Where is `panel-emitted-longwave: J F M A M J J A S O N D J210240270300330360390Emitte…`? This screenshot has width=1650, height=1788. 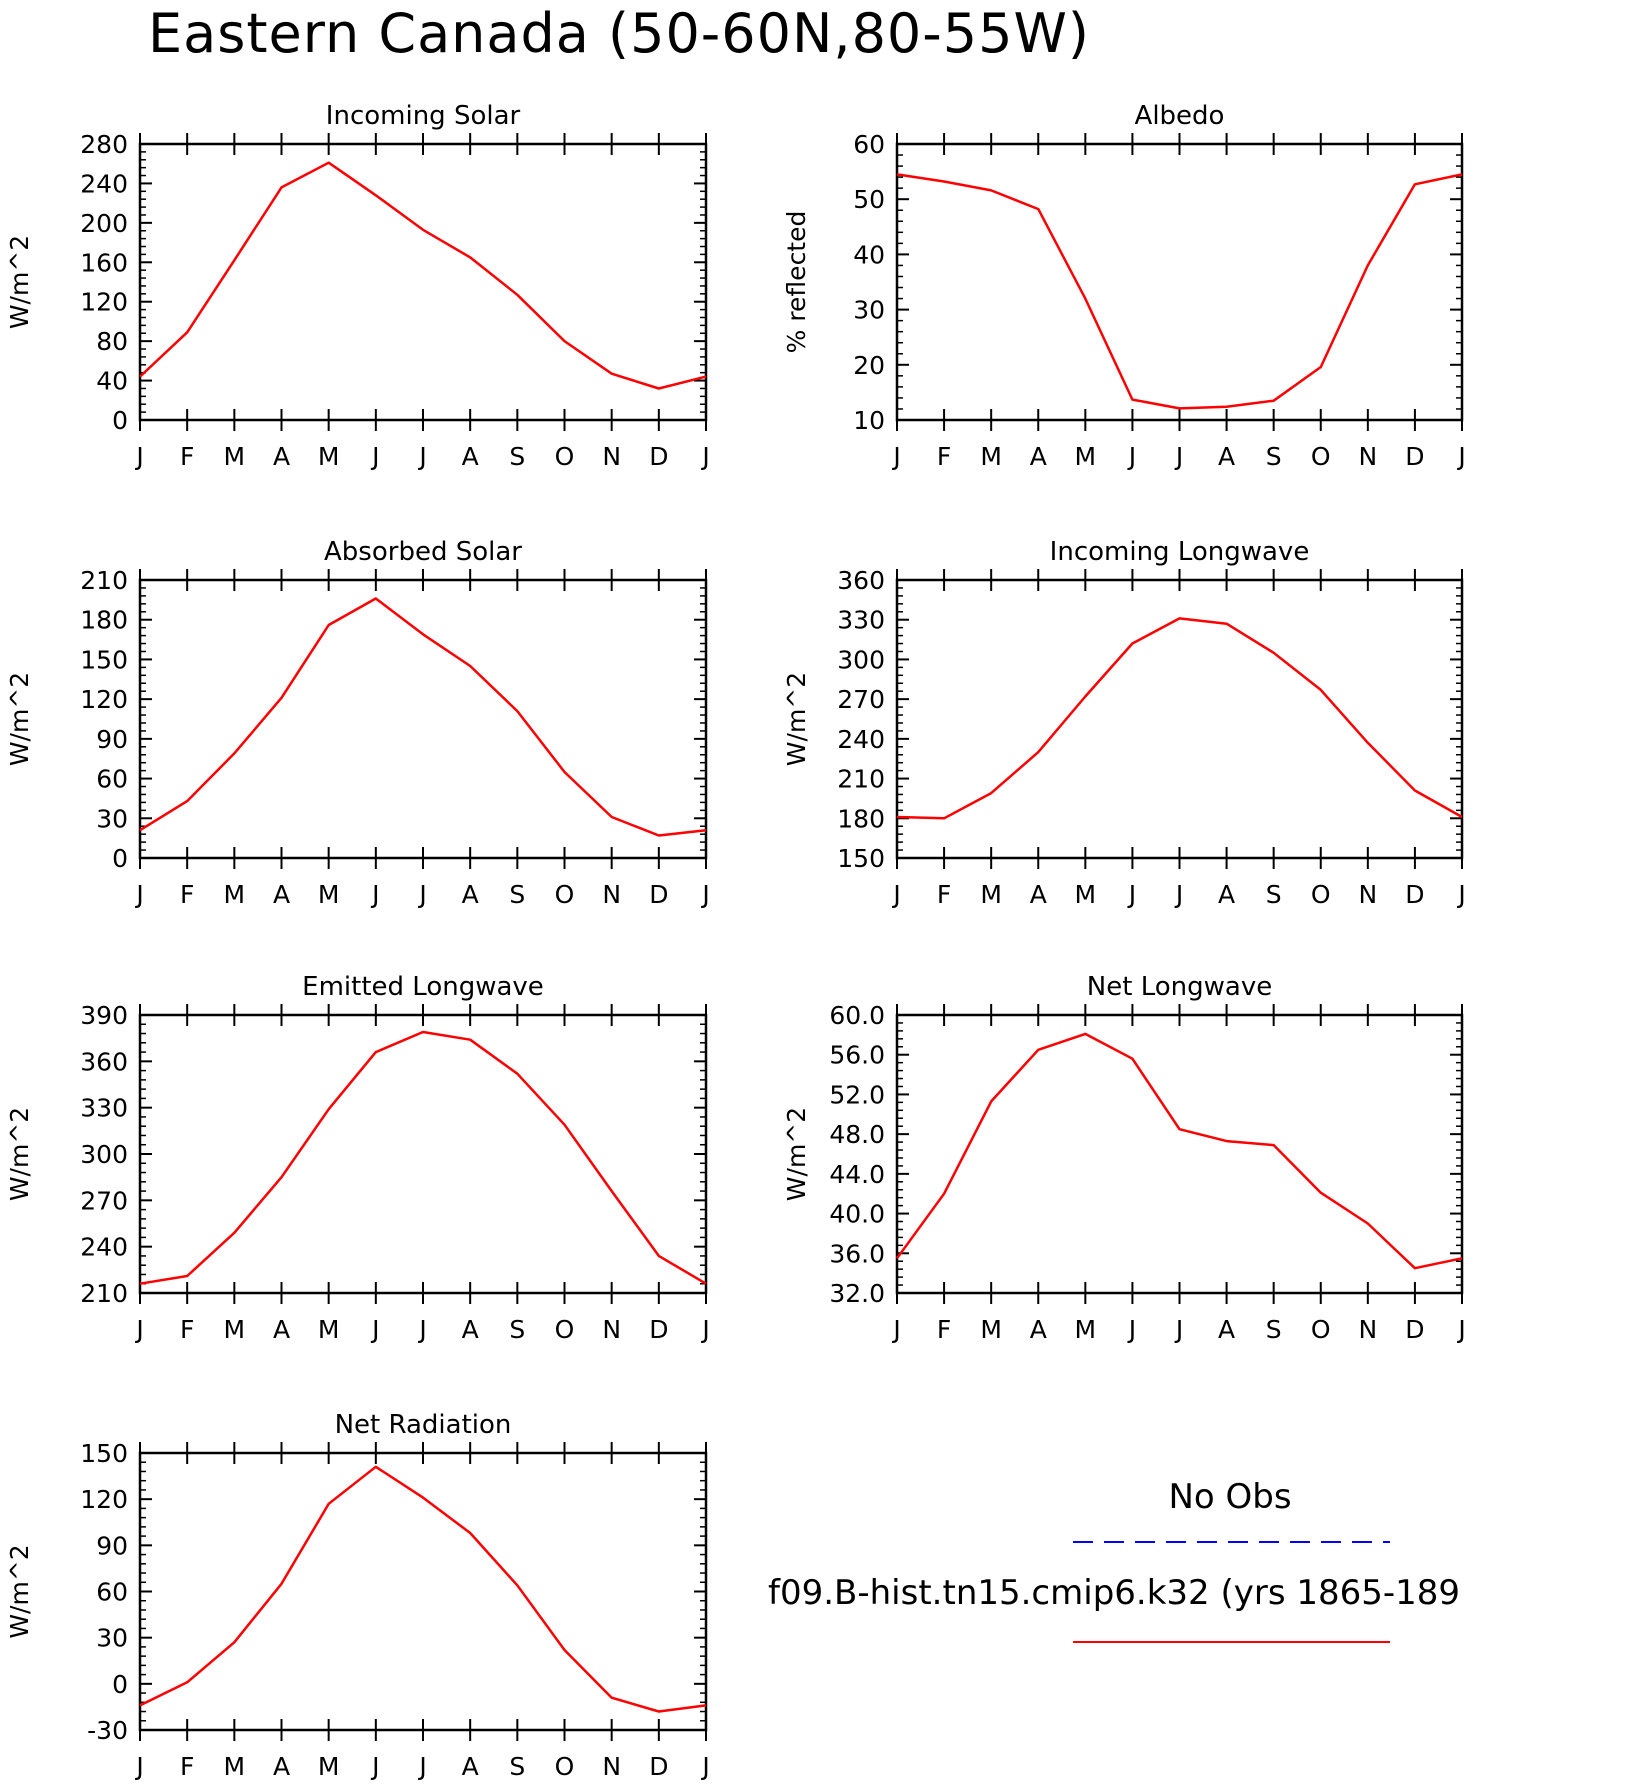
panel-emitted-longwave: J F M A M J J A S O N D J210240270300330360390Emitte… is located at coordinates (357, 1158).